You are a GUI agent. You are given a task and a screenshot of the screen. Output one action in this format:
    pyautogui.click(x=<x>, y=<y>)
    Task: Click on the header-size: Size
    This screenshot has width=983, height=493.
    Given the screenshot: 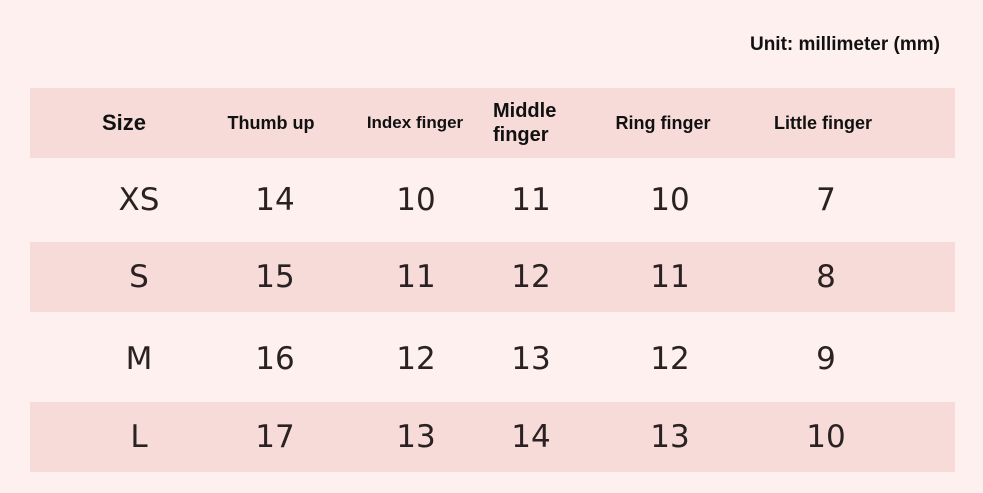 What is the action you would take?
    pyautogui.click(x=124, y=122)
    